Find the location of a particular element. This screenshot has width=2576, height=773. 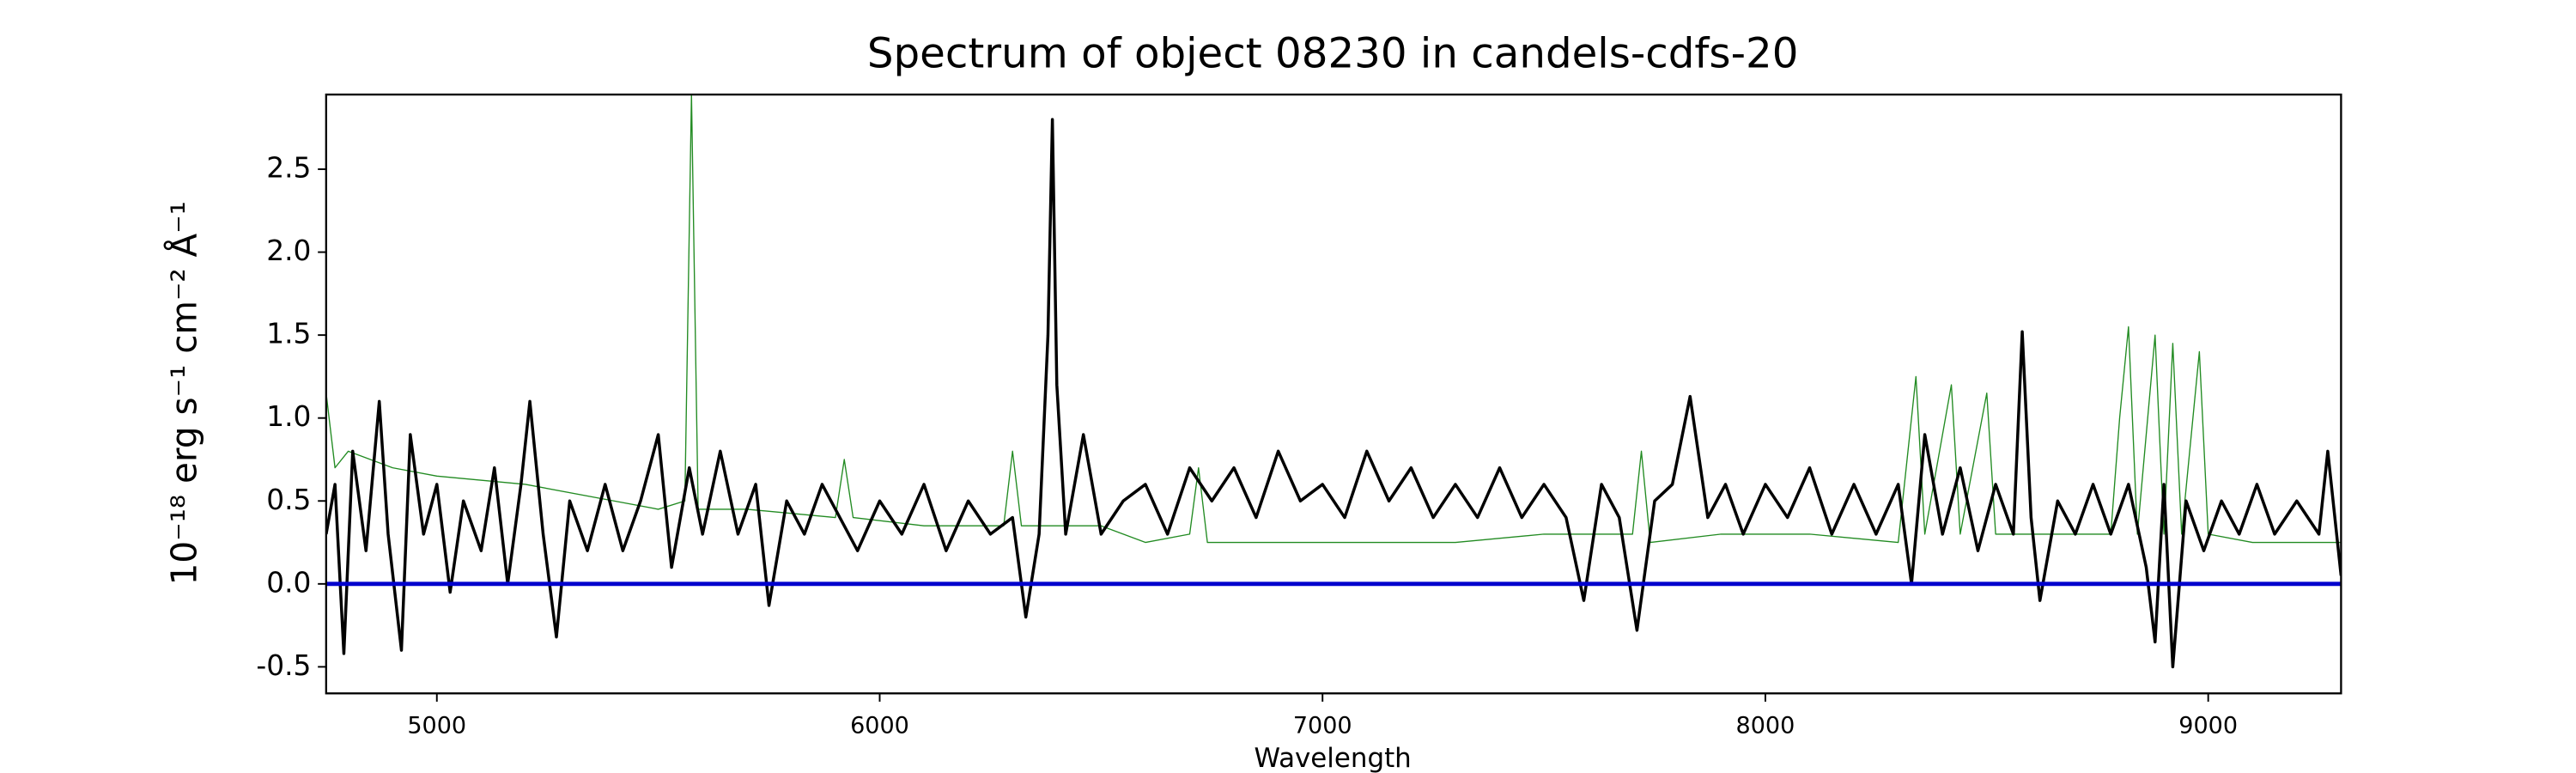

y-tick-label: 2.0 is located at coordinates (289, 250).